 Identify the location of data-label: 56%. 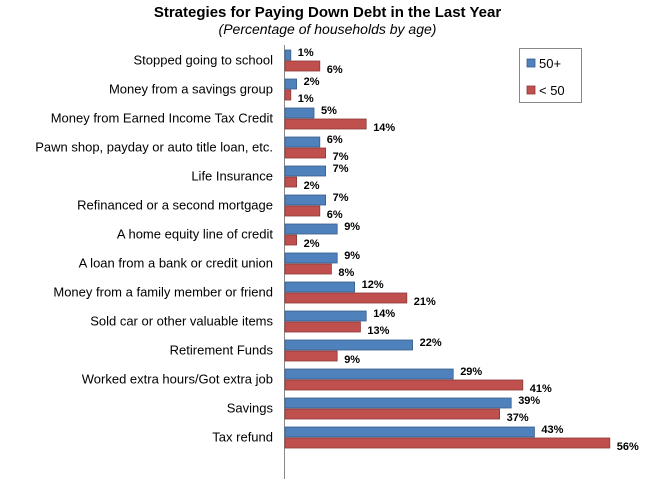
(628, 447).